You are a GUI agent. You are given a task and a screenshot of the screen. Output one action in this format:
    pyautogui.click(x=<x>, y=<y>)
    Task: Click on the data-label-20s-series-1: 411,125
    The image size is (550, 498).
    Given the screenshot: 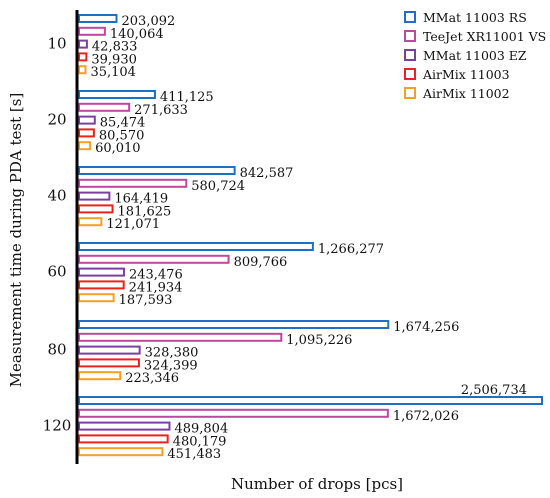 What is the action you would take?
    pyautogui.click(x=187, y=97)
    